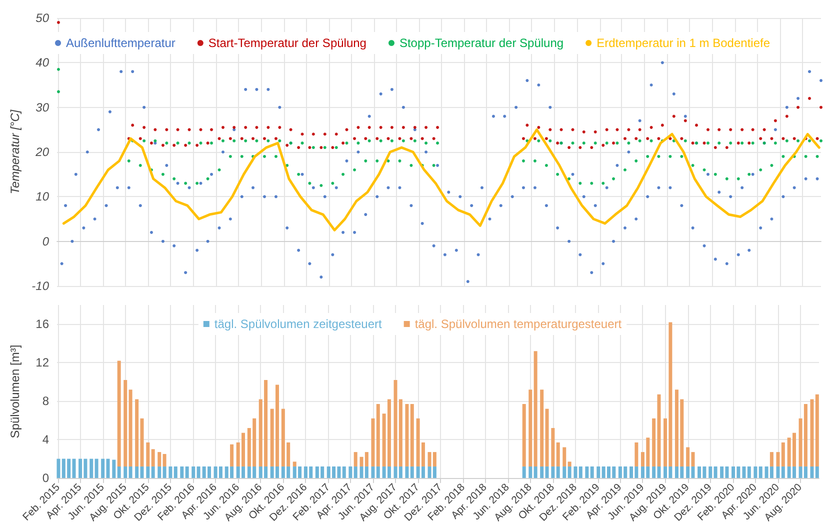  What do you see at coordinates (518, 324) in the screenshot?
I see `legend-label: tägl. Spülvolumen temperaturgesteuert` at bounding box center [518, 324].